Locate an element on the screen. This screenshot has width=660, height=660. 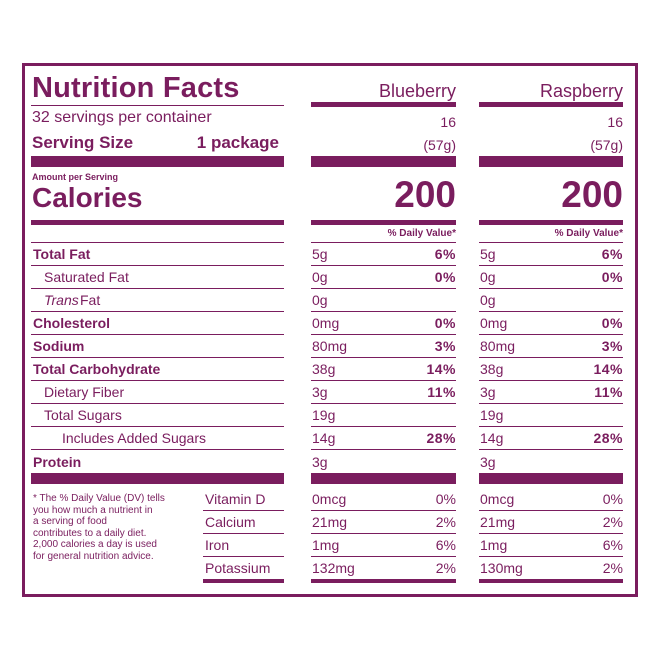
raspberry-column-name: Raspberry is located at coordinates (581, 91).